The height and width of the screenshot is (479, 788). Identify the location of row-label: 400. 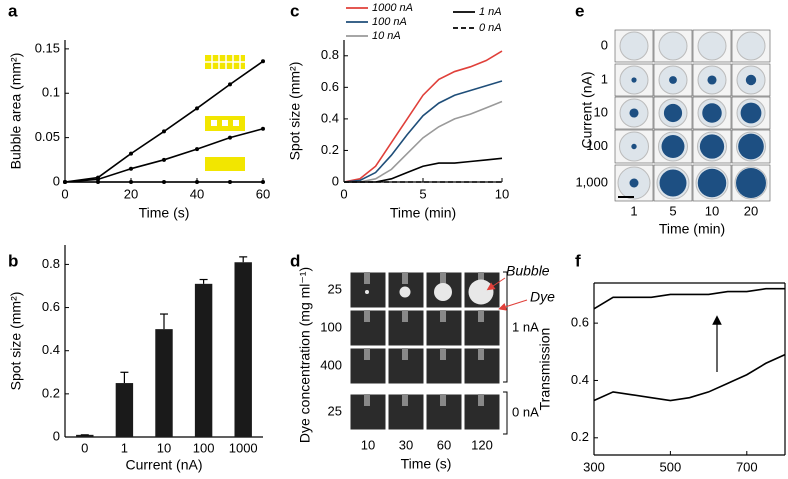
(331, 364).